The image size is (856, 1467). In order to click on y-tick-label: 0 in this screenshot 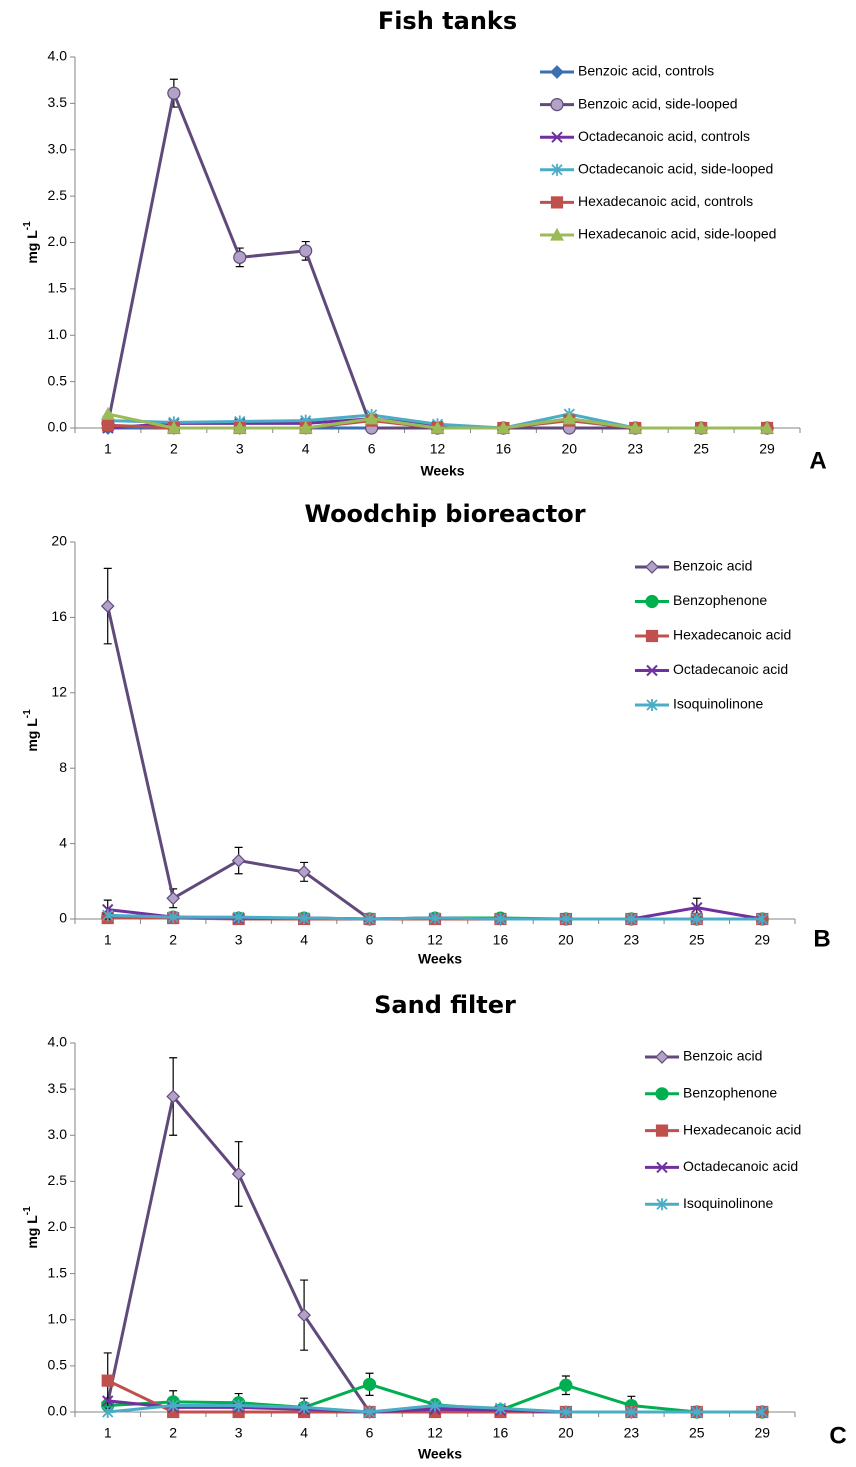, I will do `click(63, 918)`.